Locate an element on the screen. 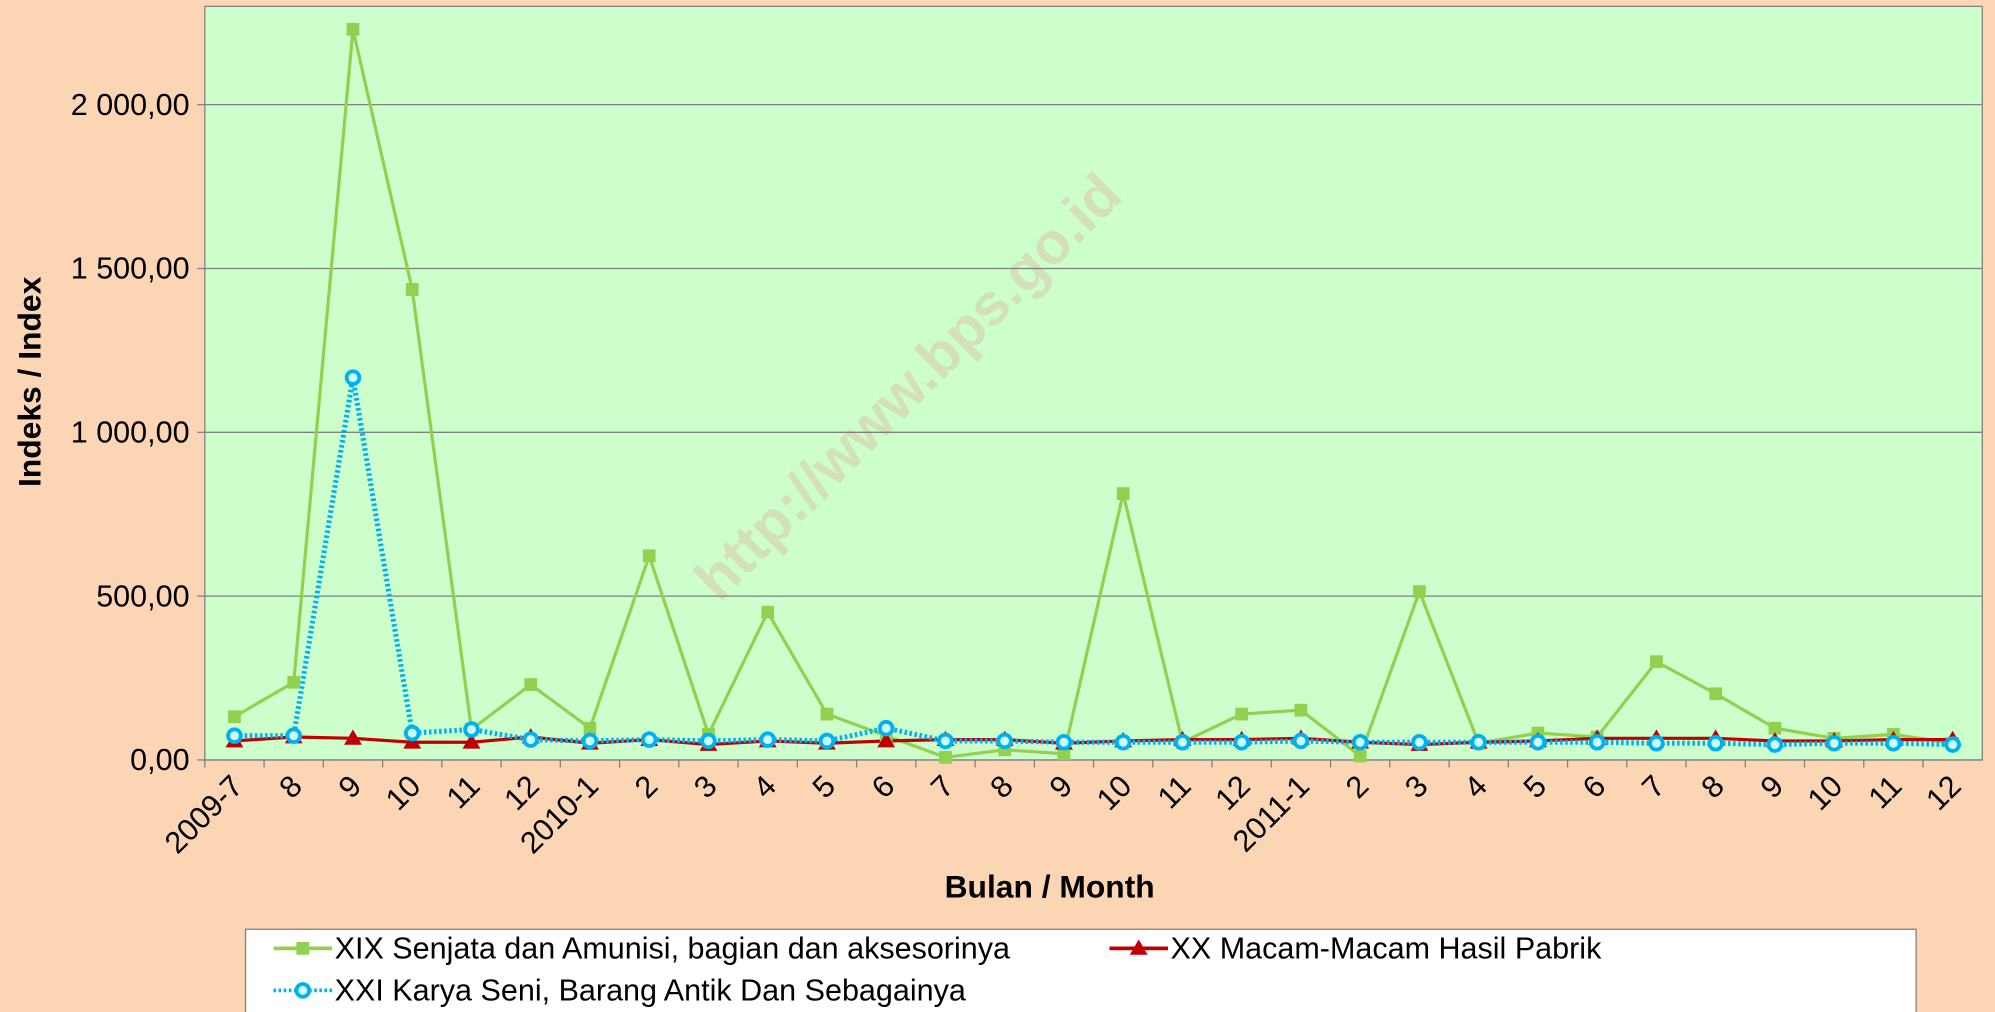  y-tick-label: 500,00 is located at coordinates (142, 596).